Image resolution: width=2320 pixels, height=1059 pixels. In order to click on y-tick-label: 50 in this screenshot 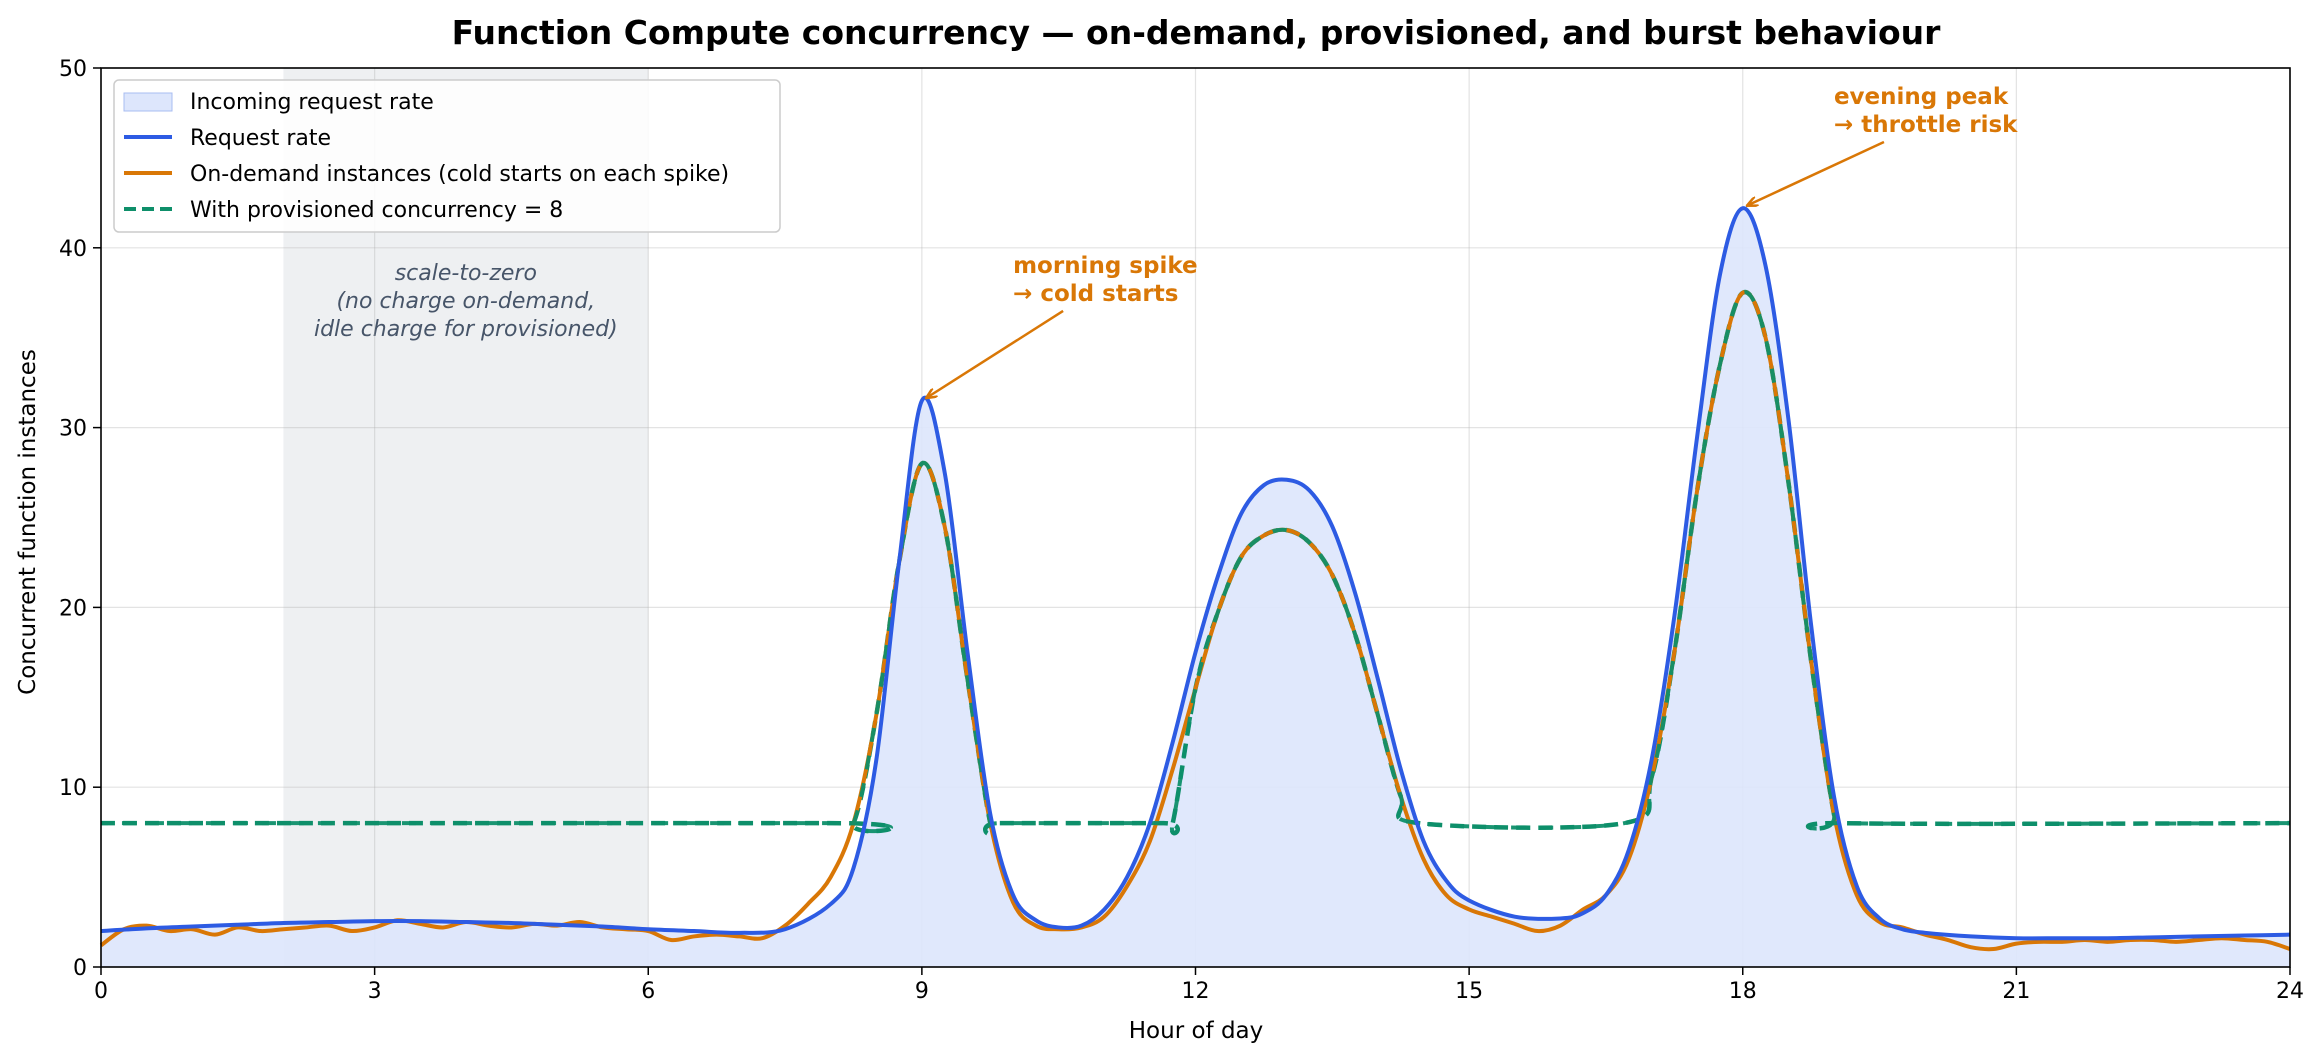, I will do `click(73, 69)`.